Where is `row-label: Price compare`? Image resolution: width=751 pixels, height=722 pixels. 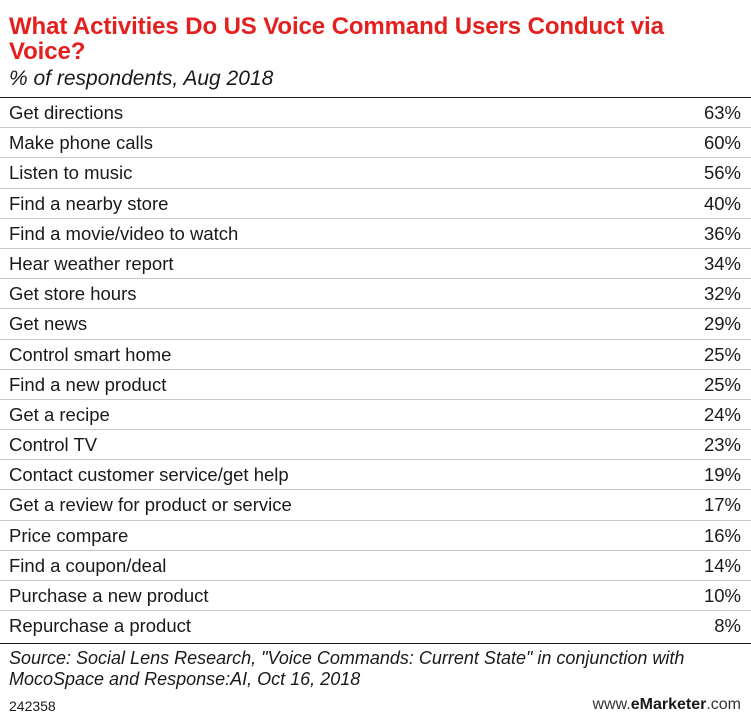
row-label: Price compare is located at coordinates (69, 535).